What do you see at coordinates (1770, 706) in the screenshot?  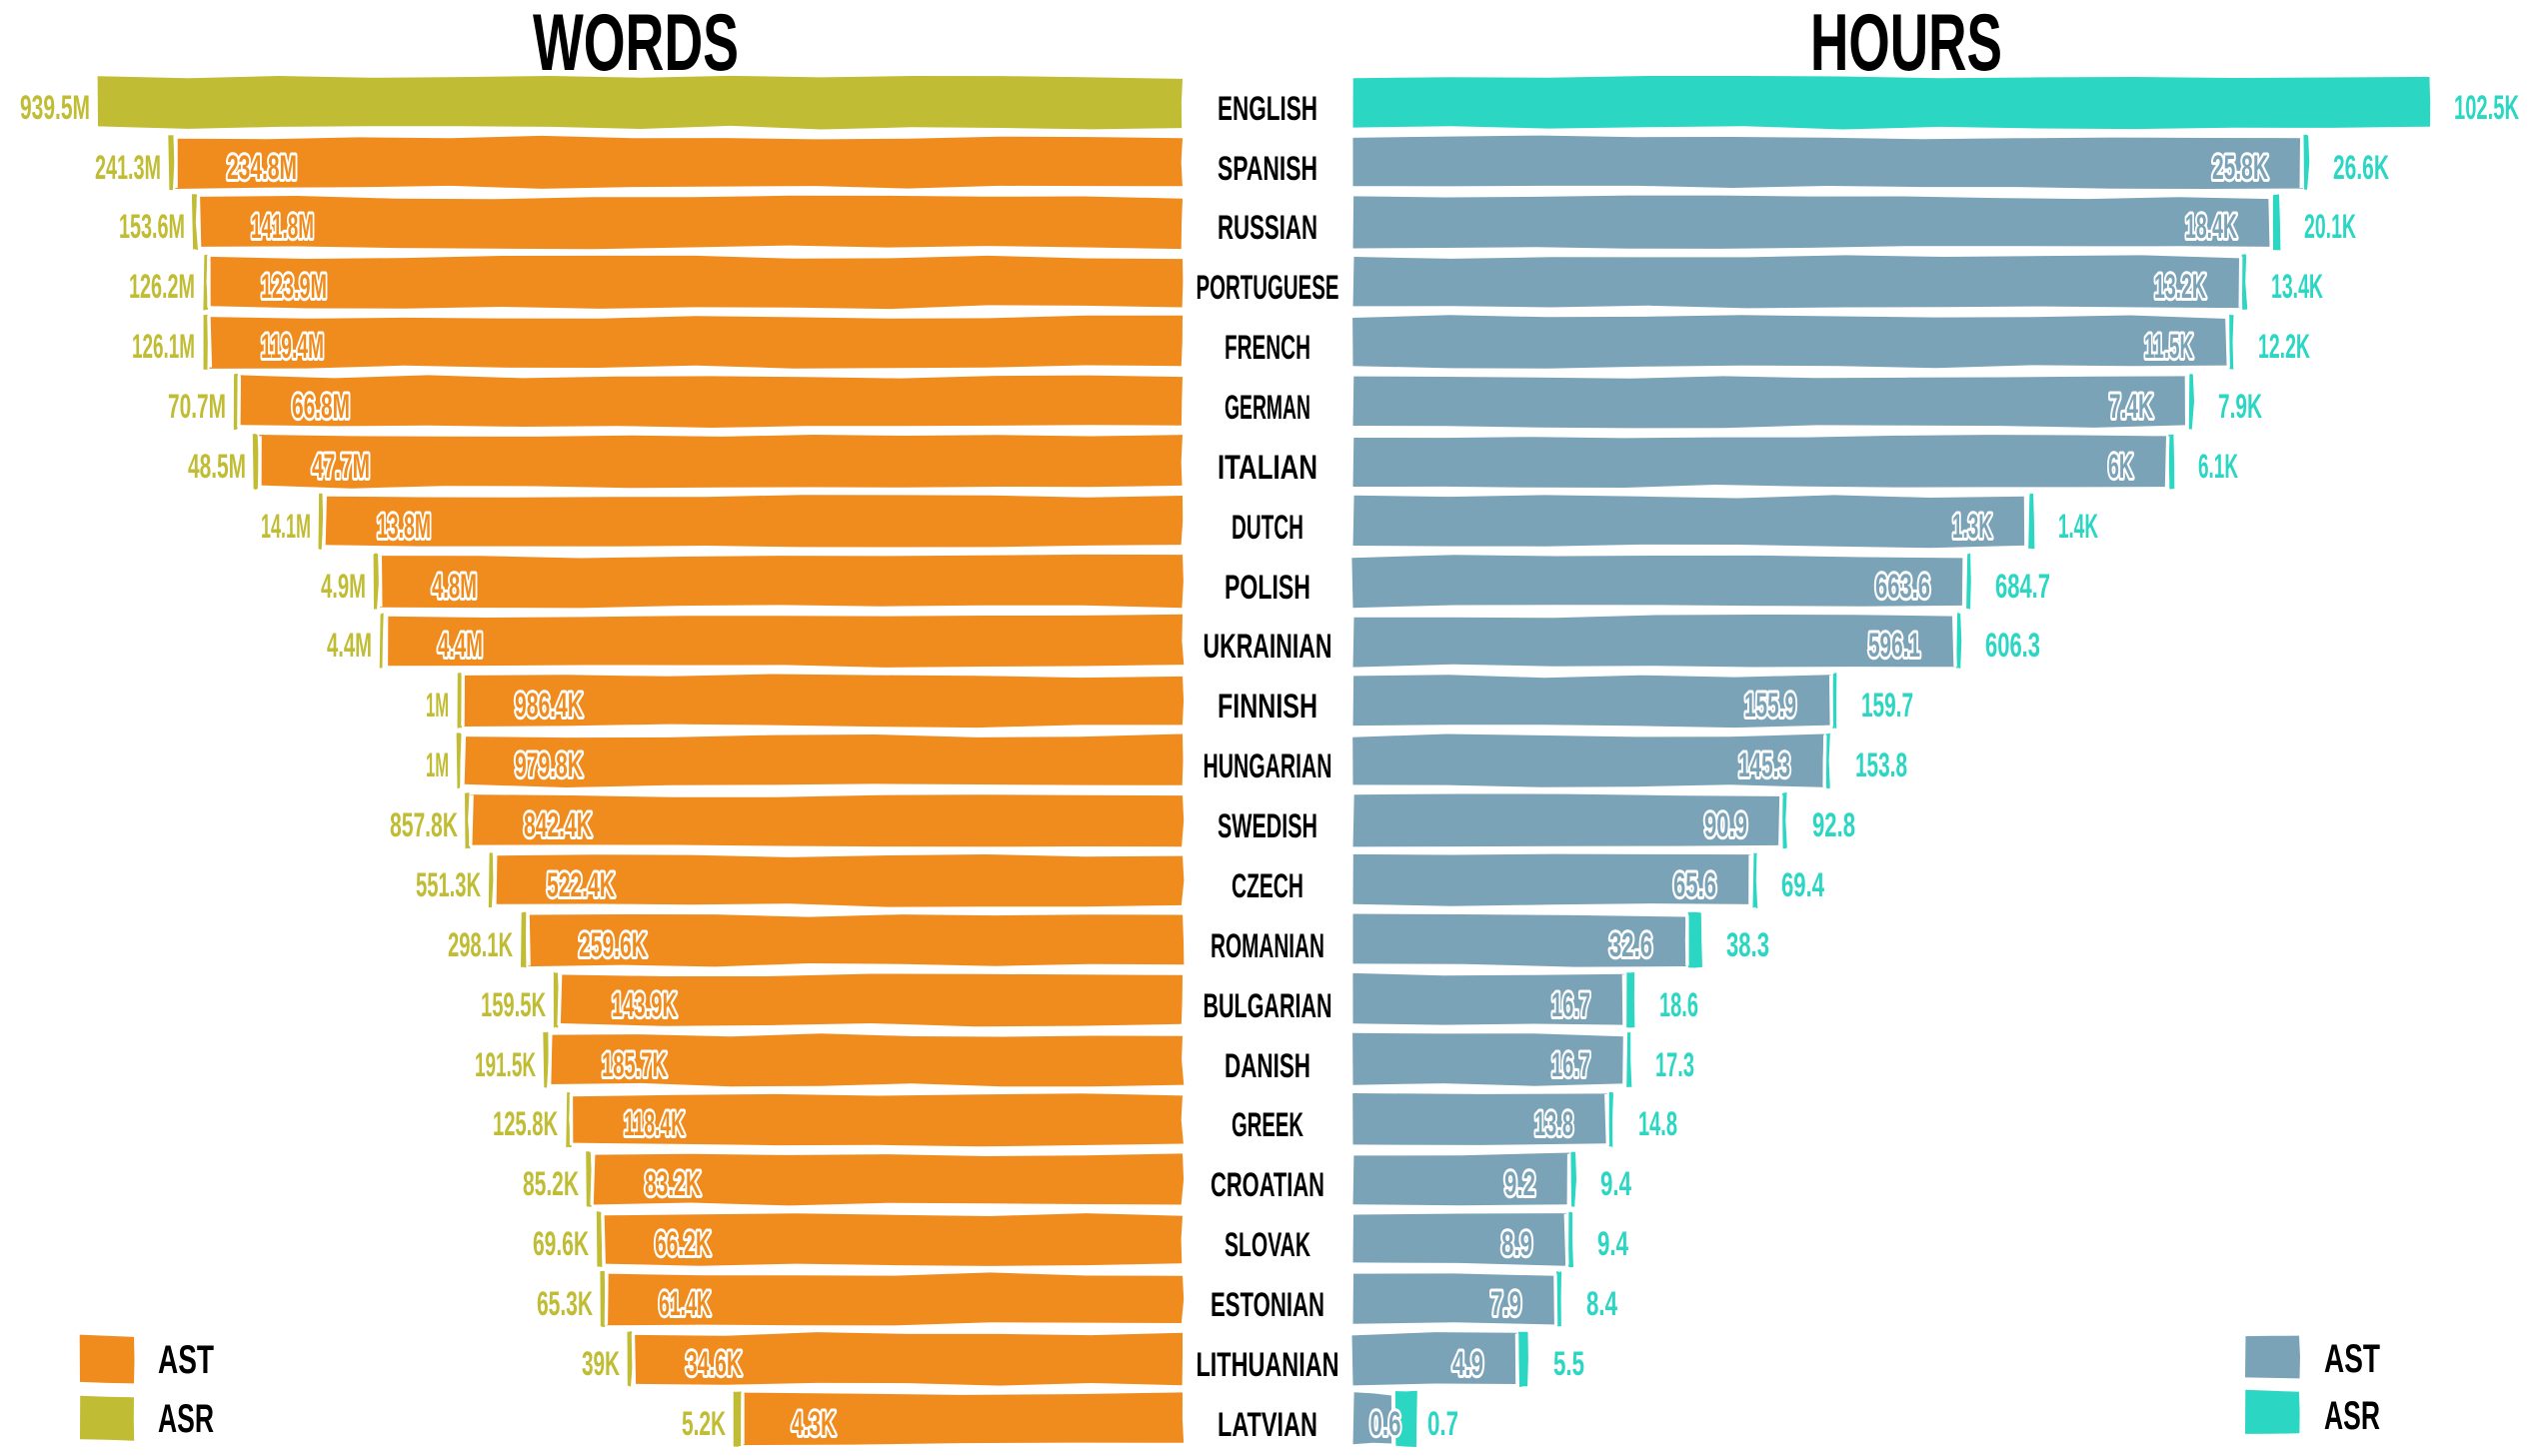 I see `svg-text: 155.9` at bounding box center [1770, 706].